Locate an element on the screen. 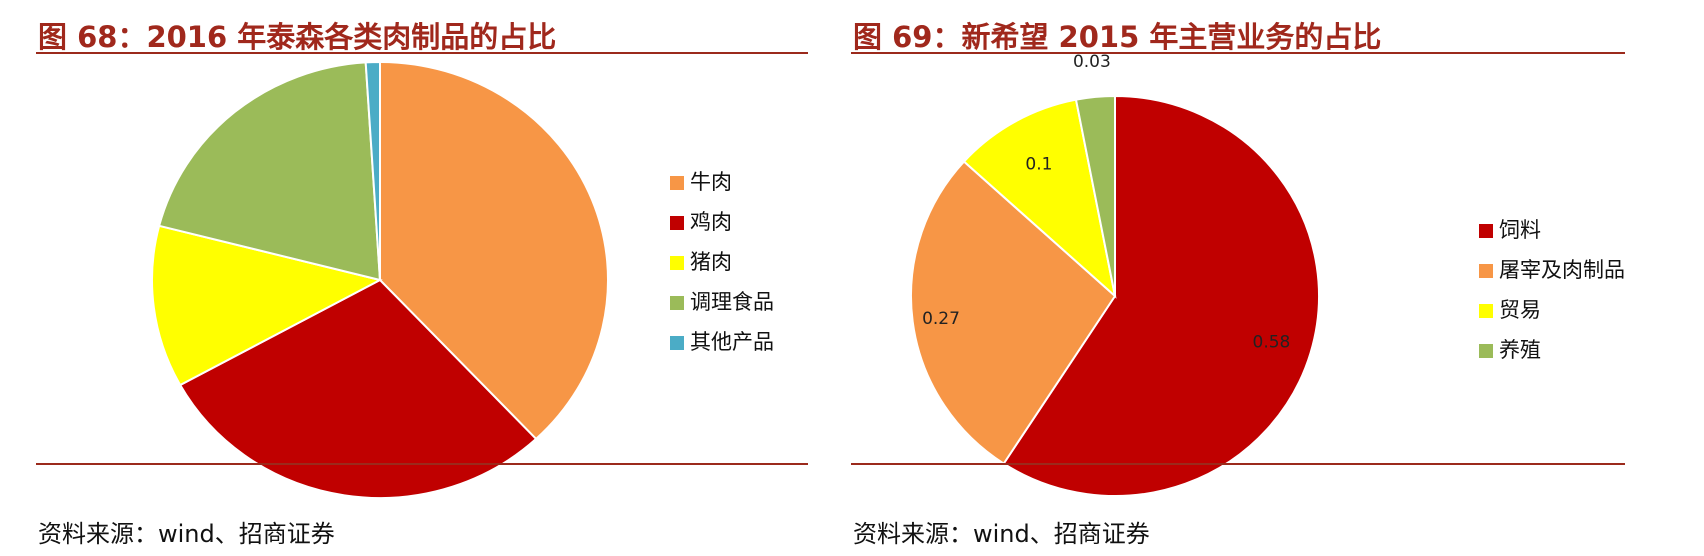 This screenshot has width=1704, height=556. data-label: 0.03 is located at coordinates (1092, 62).